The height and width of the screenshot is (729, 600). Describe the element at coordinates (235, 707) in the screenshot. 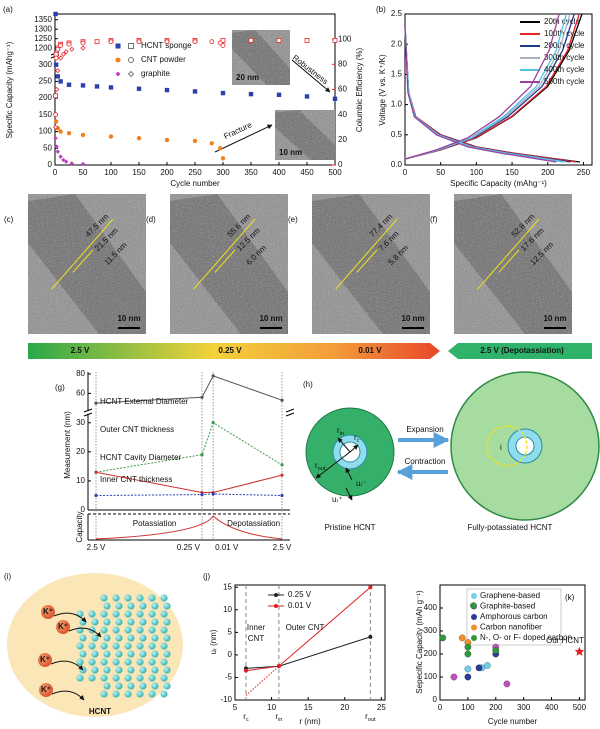

I see `x-tick-label: 5` at that location.